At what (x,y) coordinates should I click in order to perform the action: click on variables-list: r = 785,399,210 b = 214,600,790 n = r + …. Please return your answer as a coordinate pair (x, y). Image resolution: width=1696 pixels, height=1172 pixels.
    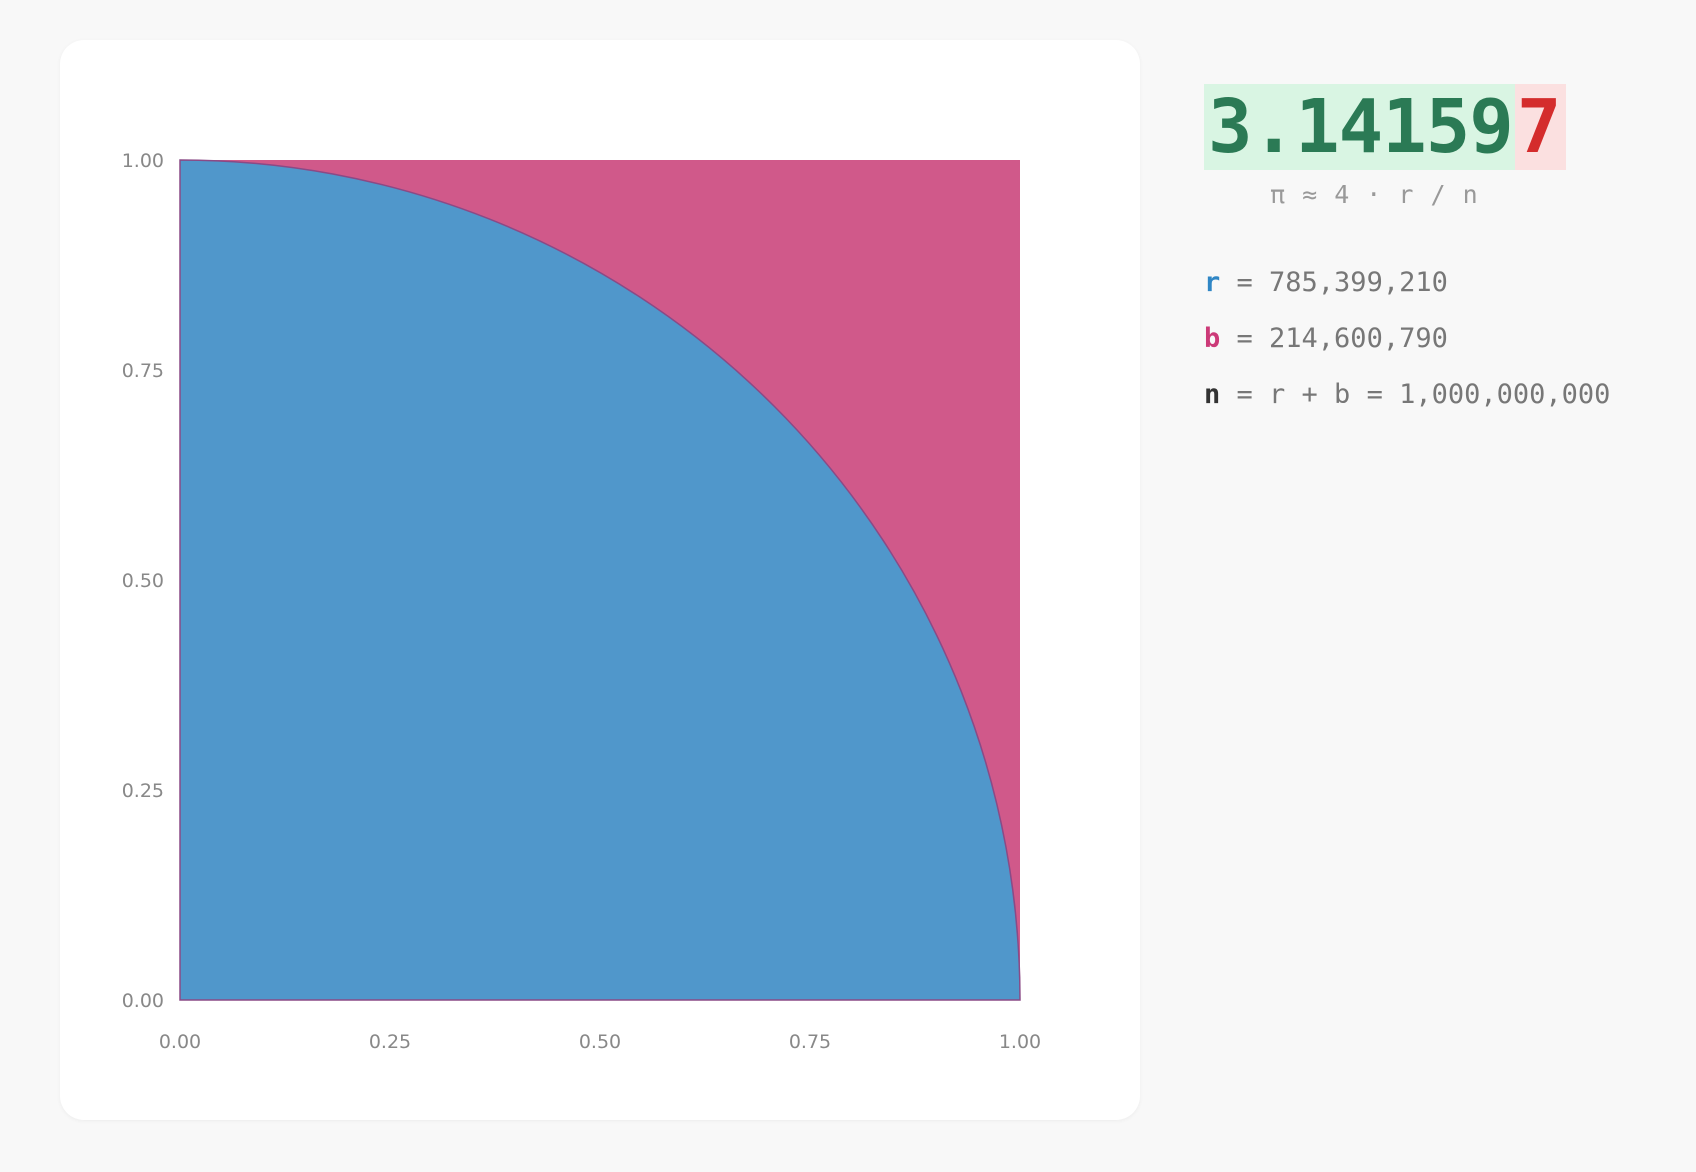
    Looking at the image, I should click on (1444, 339).